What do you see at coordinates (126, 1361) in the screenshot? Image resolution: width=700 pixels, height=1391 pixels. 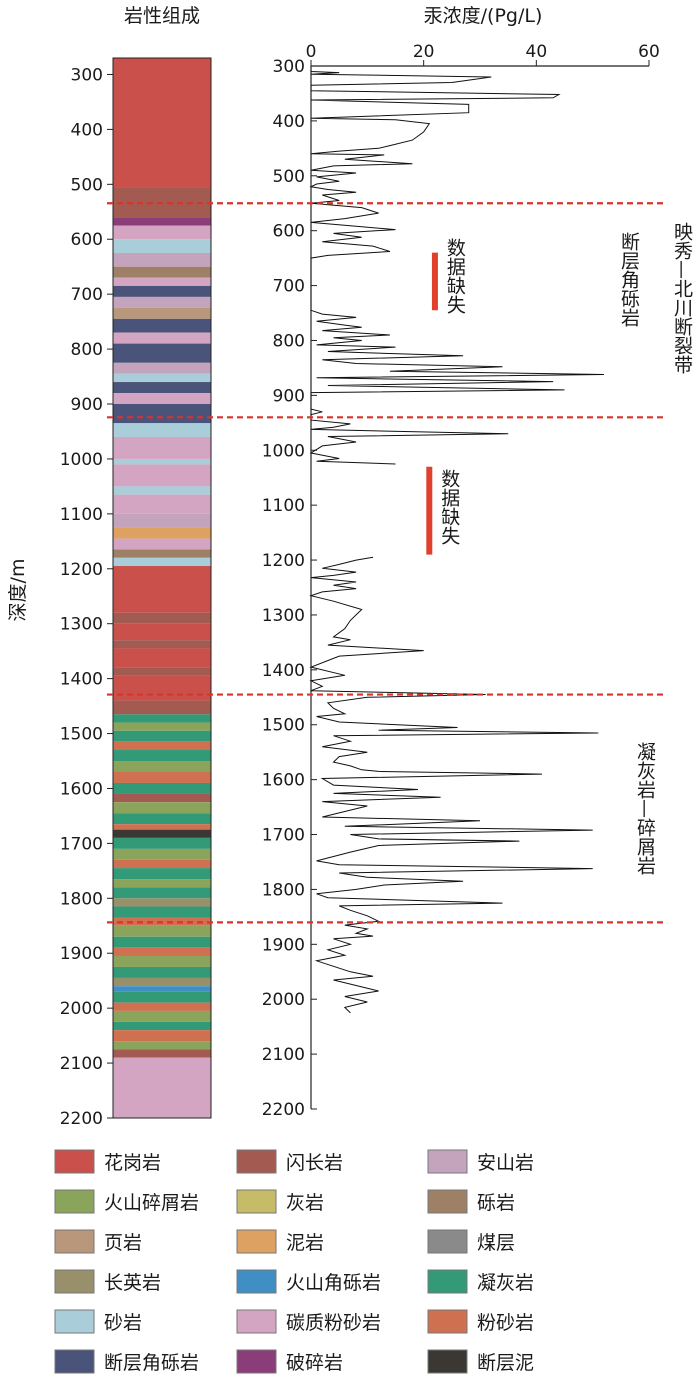 I see `legend-item: 断层角砾岩` at bounding box center [126, 1361].